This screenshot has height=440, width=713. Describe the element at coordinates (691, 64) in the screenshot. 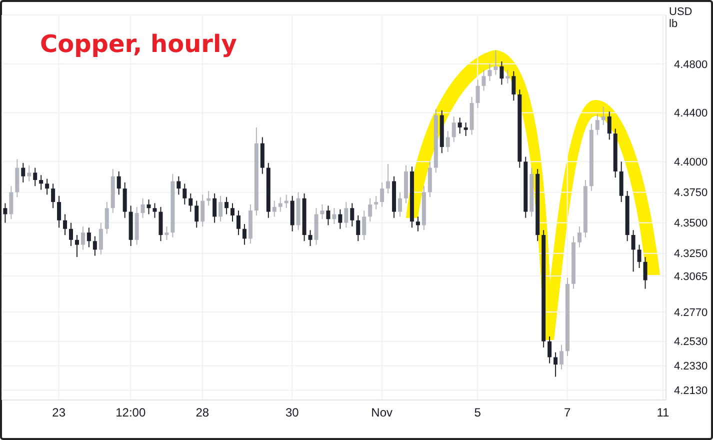

I see `y-tick-label: 4.4800` at that location.